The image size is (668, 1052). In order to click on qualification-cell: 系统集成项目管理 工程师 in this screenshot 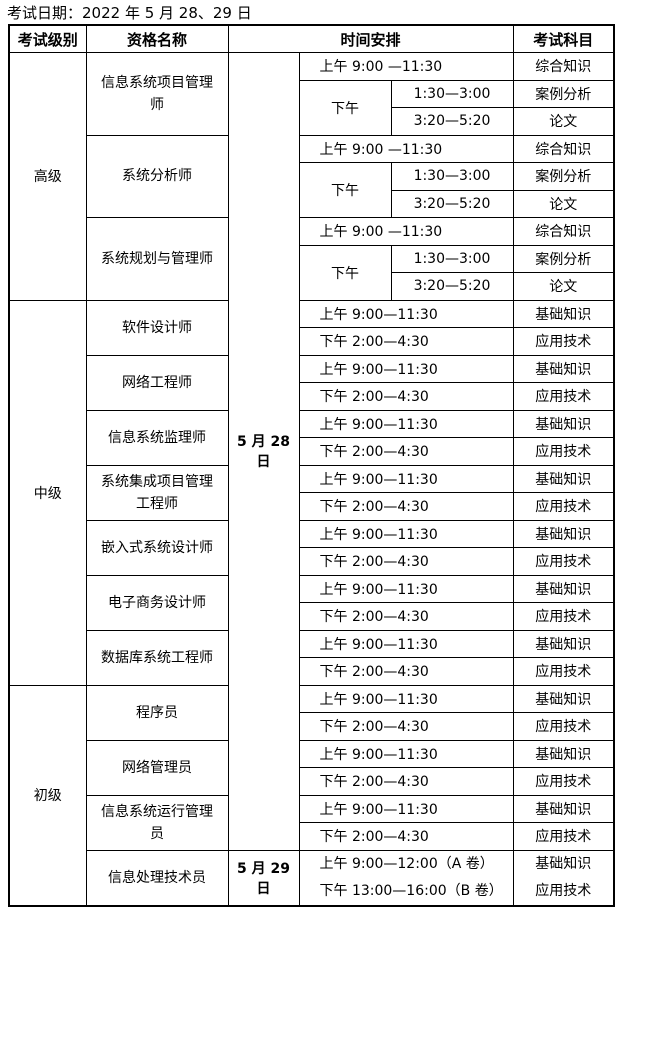, I will do `click(157, 492)`.